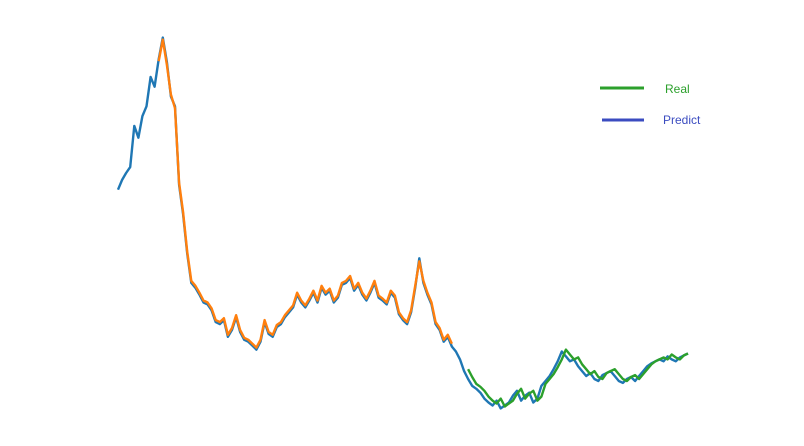 This screenshot has width=804, height=446. I want to click on series-line-test-prediction, so click(578, 378).